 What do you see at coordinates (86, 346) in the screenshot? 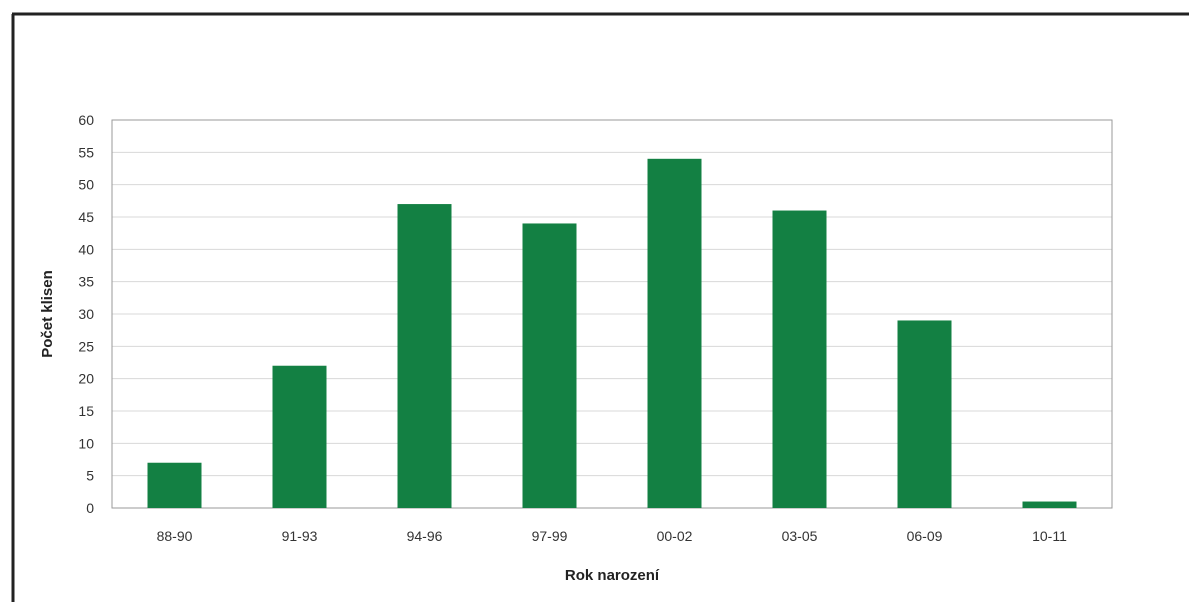
I see `y-tick-label: 25` at bounding box center [86, 346].